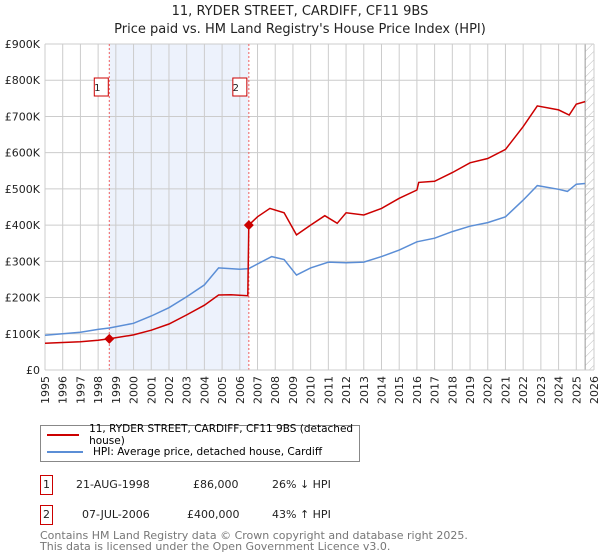 The image size is (600, 560). What do you see at coordinates (236, 88) in the screenshot?
I see `sale-marker-label: 2` at bounding box center [236, 88].